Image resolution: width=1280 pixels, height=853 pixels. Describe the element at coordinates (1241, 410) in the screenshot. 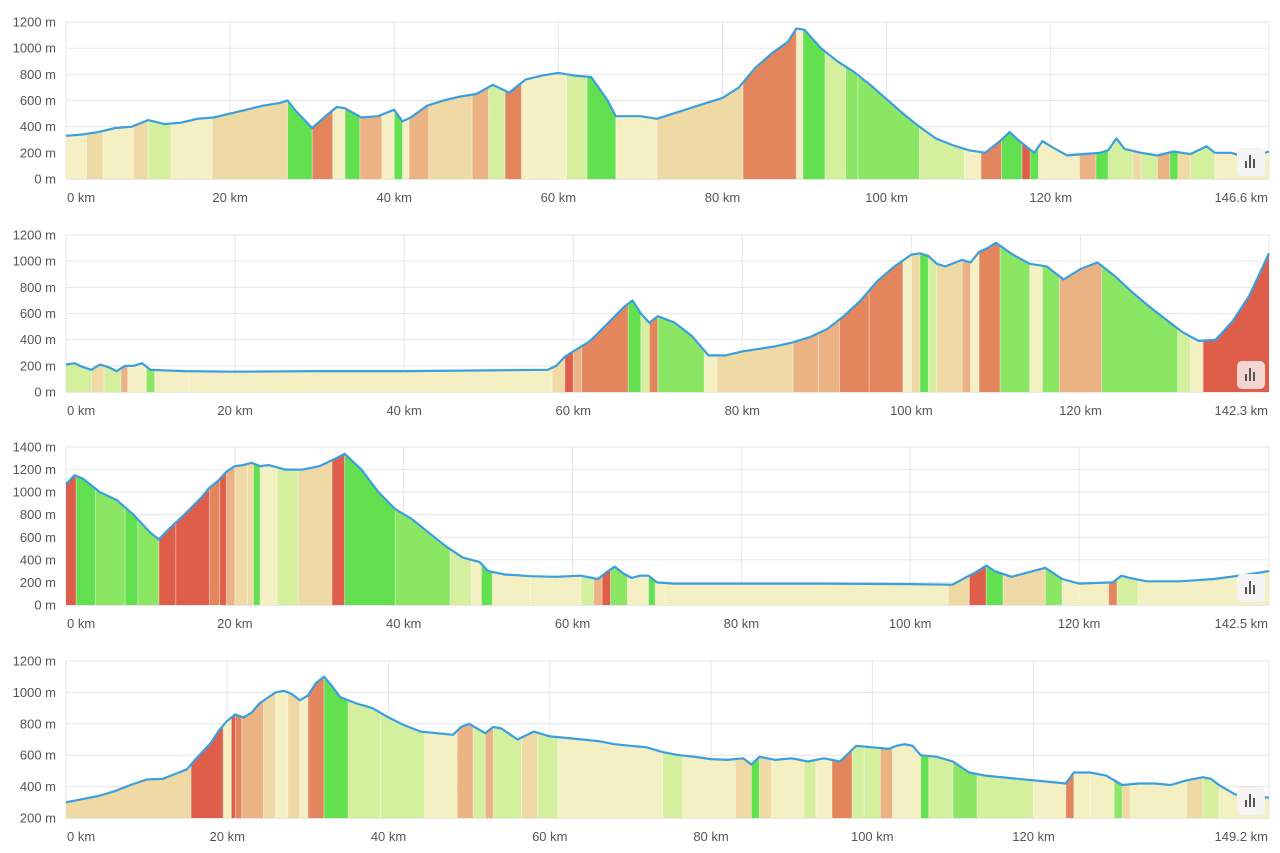

I see `x-tick-label: 142.3 km` at that location.